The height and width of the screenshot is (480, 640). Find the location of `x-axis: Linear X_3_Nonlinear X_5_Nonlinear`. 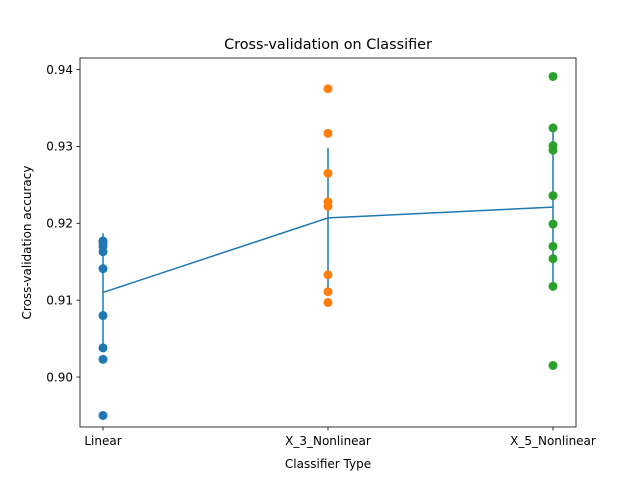

x-axis: Linear X_3_Nonlinear X_5_Nonlinear is located at coordinates (340, 437).